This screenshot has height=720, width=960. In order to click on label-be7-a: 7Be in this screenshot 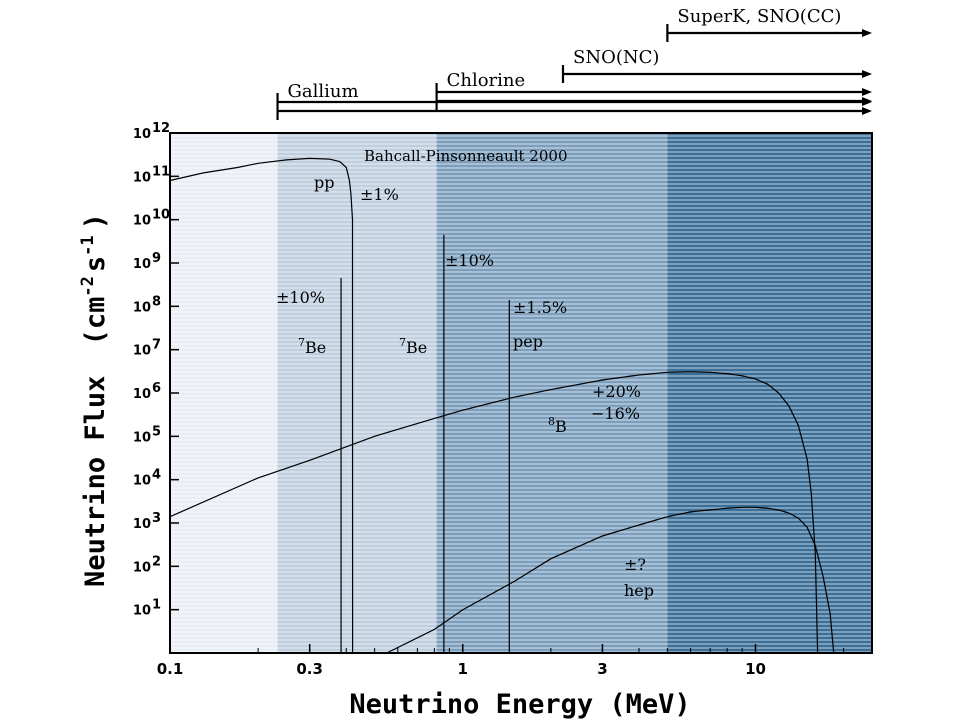, I will do `click(312, 346)`.